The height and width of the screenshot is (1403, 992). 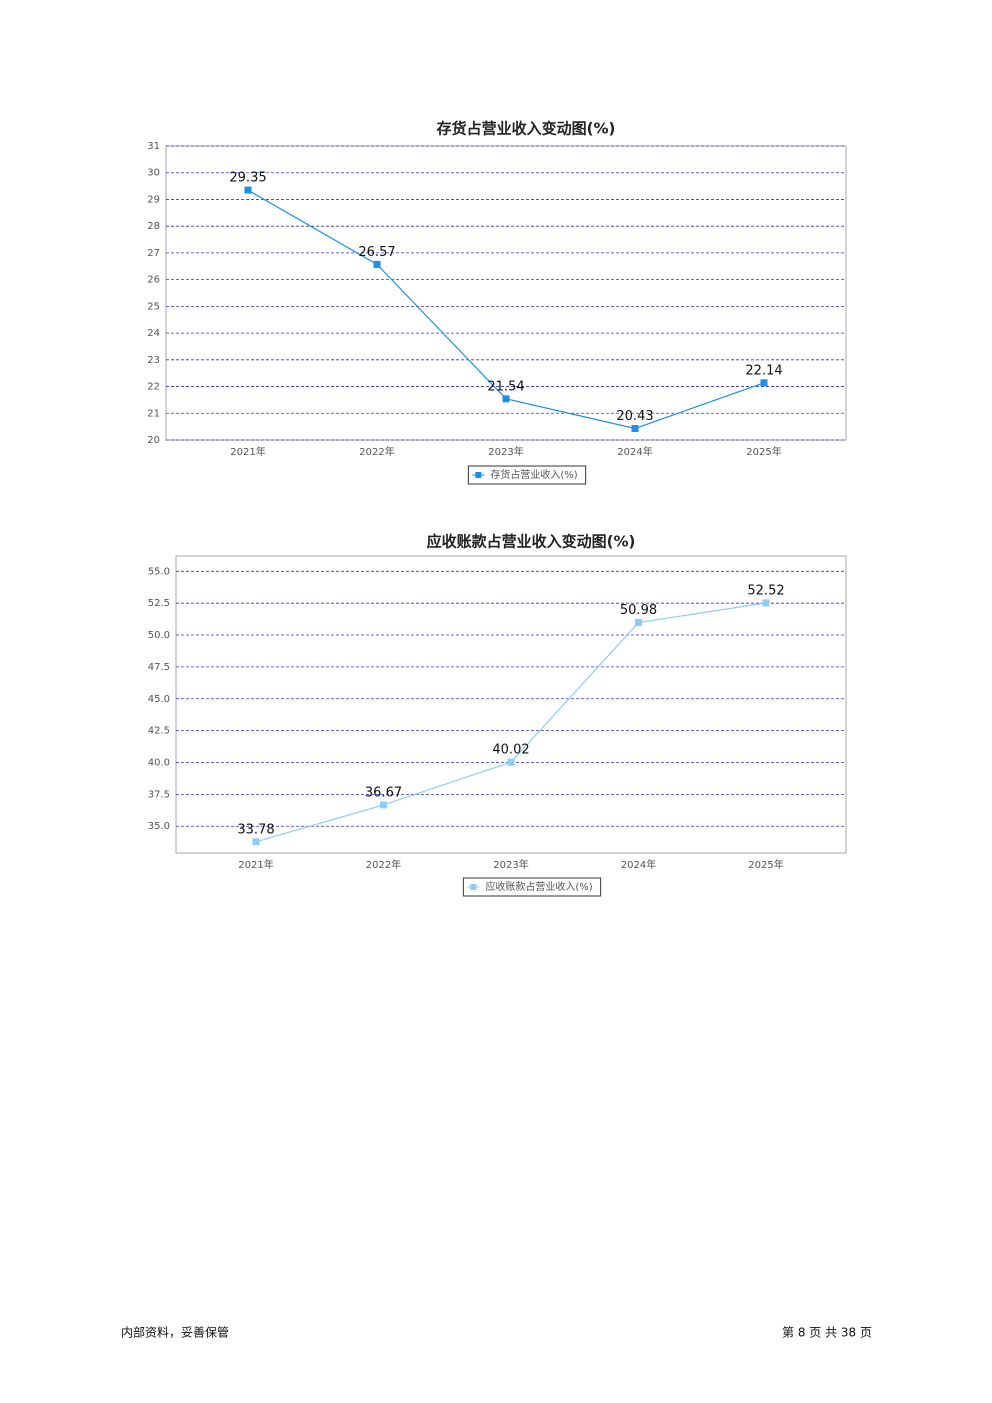 What do you see at coordinates (175, 1332) in the screenshot?
I see `footer-left: 内部资料，妥善保管` at bounding box center [175, 1332].